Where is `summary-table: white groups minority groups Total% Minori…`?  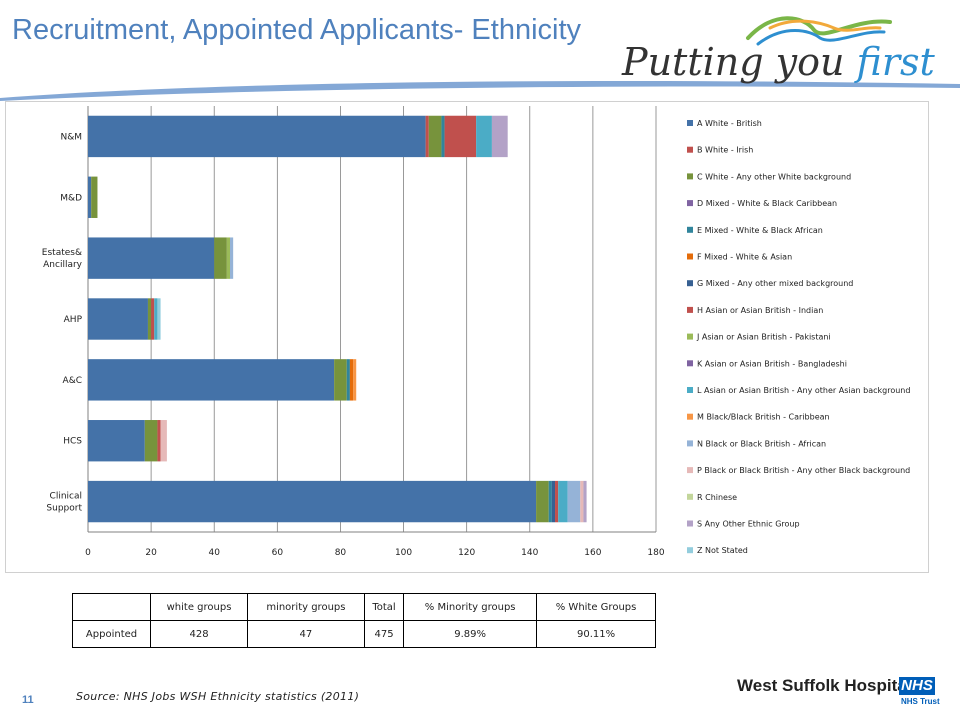
summary-table: white groups minority groups Total% Minori… is located at coordinates (363, 620).